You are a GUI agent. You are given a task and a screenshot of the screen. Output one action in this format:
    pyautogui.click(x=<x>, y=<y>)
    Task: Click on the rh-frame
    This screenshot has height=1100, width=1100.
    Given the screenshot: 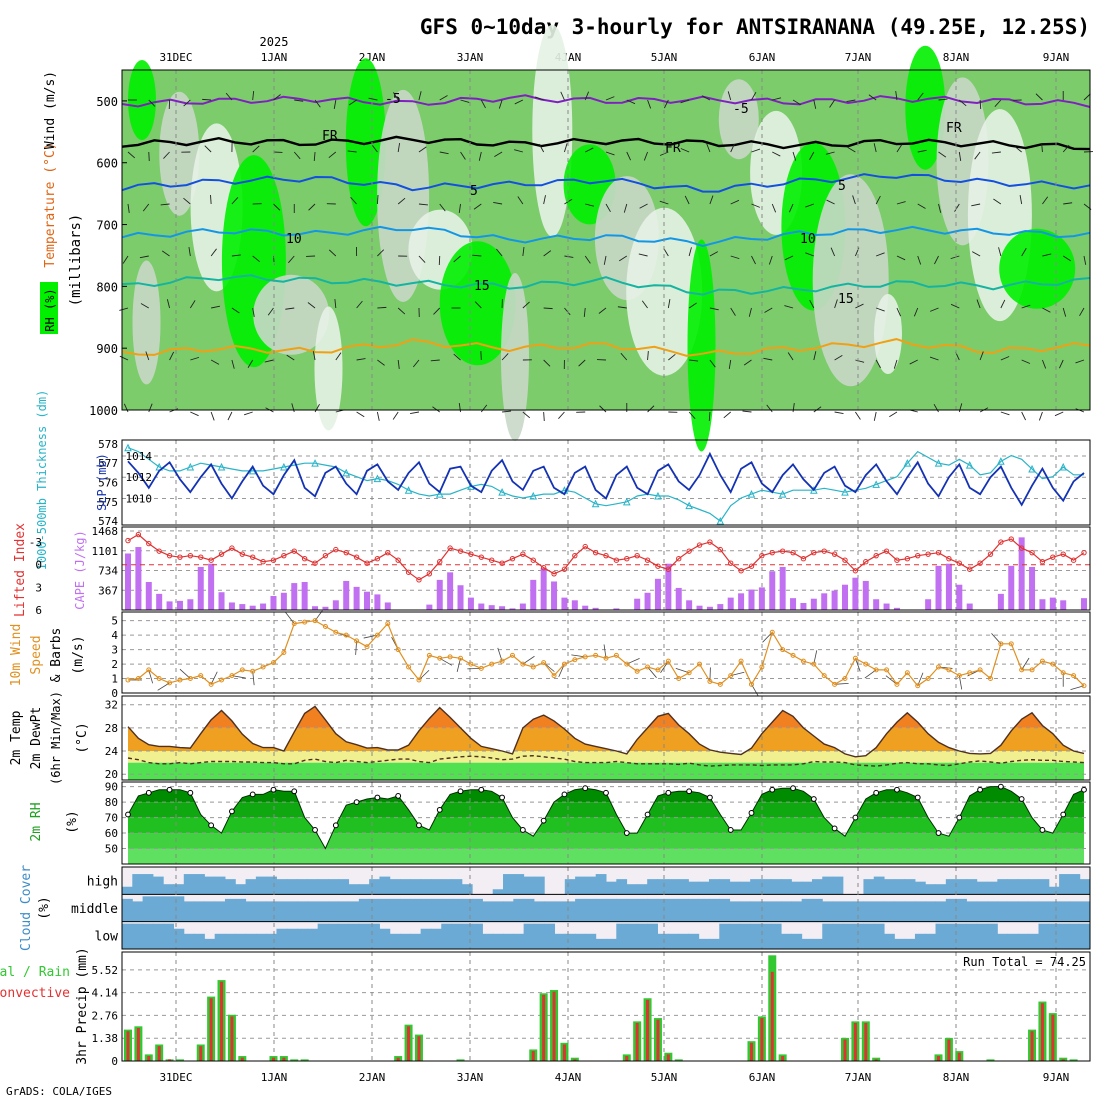 What is the action you would take?
    pyautogui.click(x=606, y=823)
    